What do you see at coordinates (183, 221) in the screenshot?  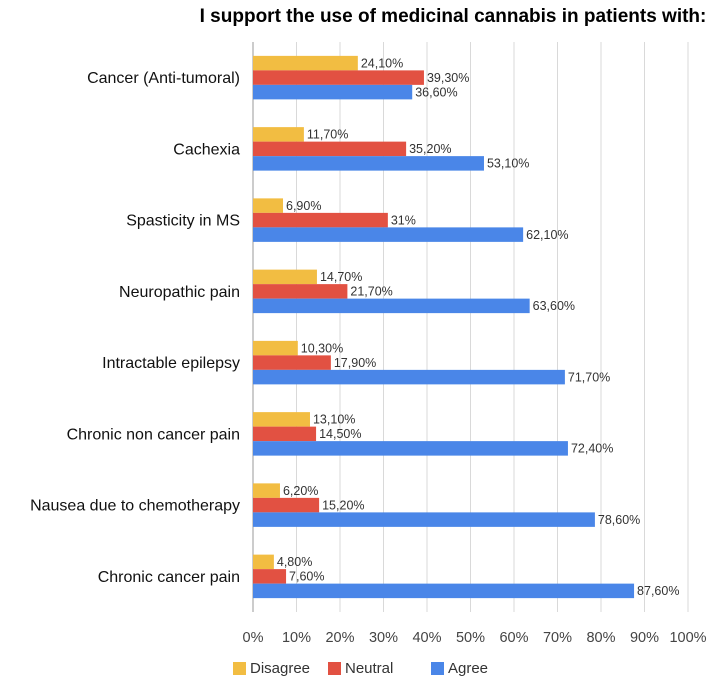 I see `category-label: Spasticity in MS` at bounding box center [183, 221].